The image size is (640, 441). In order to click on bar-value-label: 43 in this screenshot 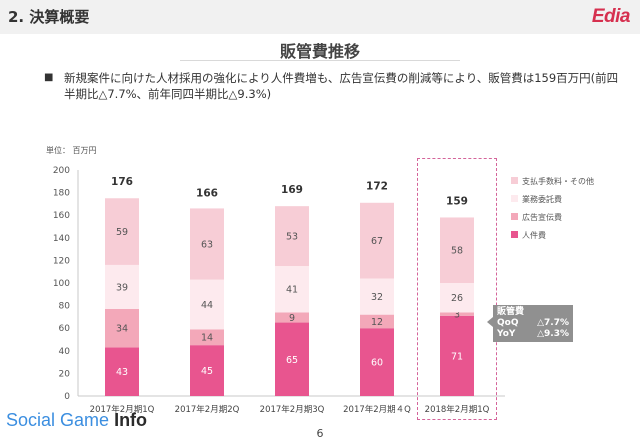, I will do `click(122, 372)`.